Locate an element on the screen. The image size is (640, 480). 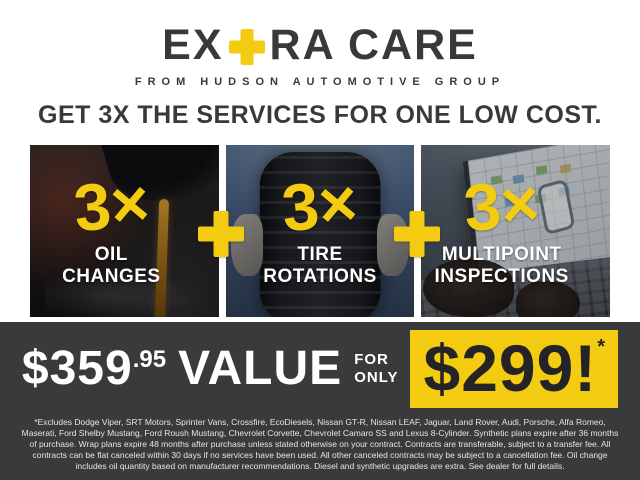
oil-changes-caption: 3× OIL CHANGES is located at coordinates (118, 231).